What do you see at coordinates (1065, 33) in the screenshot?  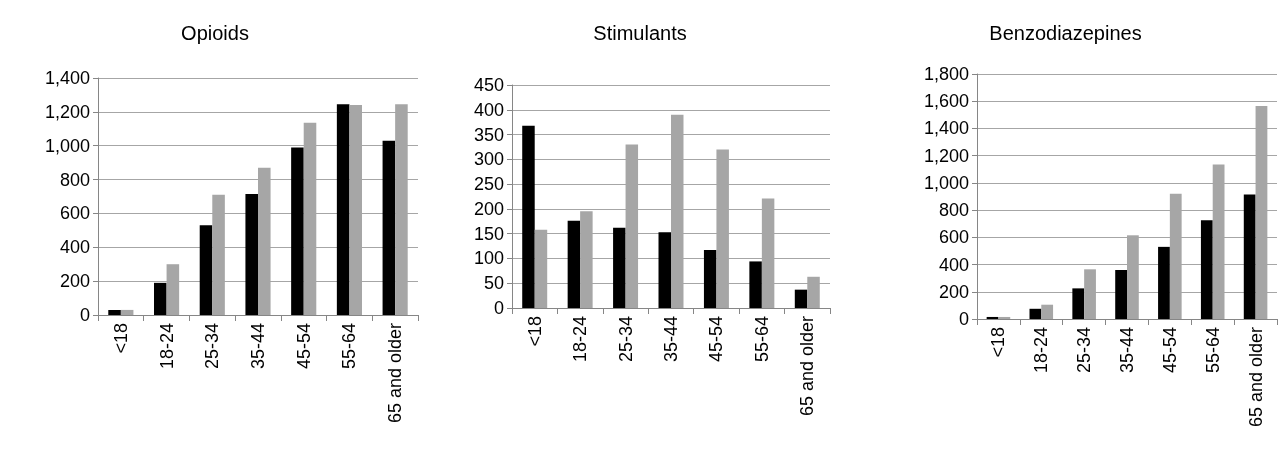 I see `chart-title: Benzodiazepines` at bounding box center [1065, 33].